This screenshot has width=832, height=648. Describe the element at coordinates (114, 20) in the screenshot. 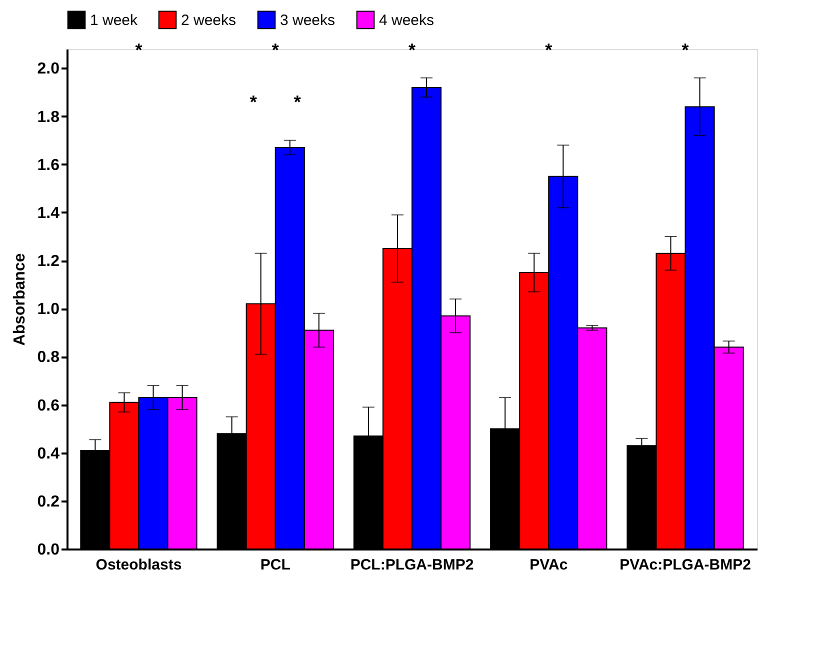

I see `legend-label: 1 week` at that location.